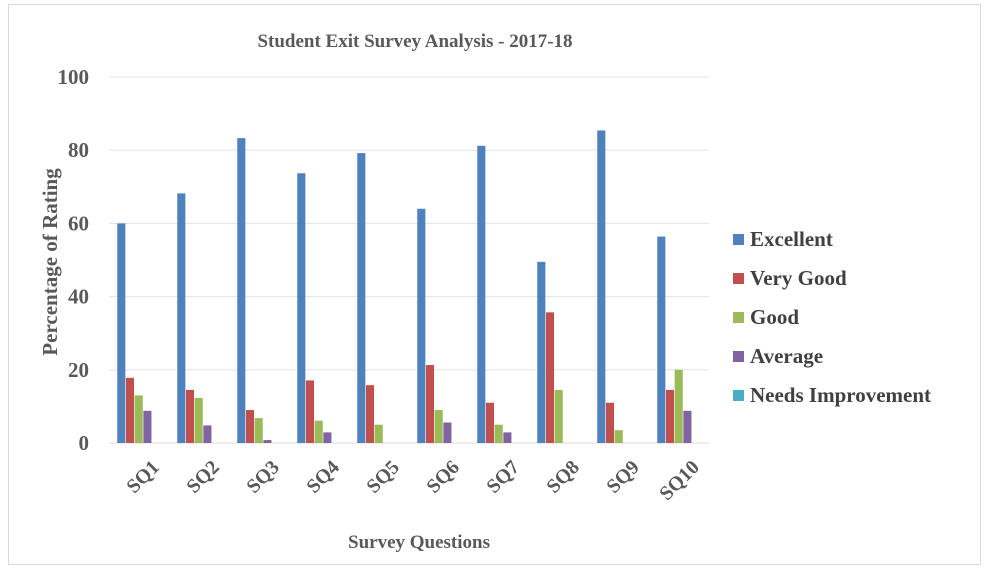 The height and width of the screenshot is (571, 989). What do you see at coordinates (791, 239) in the screenshot?
I see `legend-label: Excellent` at bounding box center [791, 239].